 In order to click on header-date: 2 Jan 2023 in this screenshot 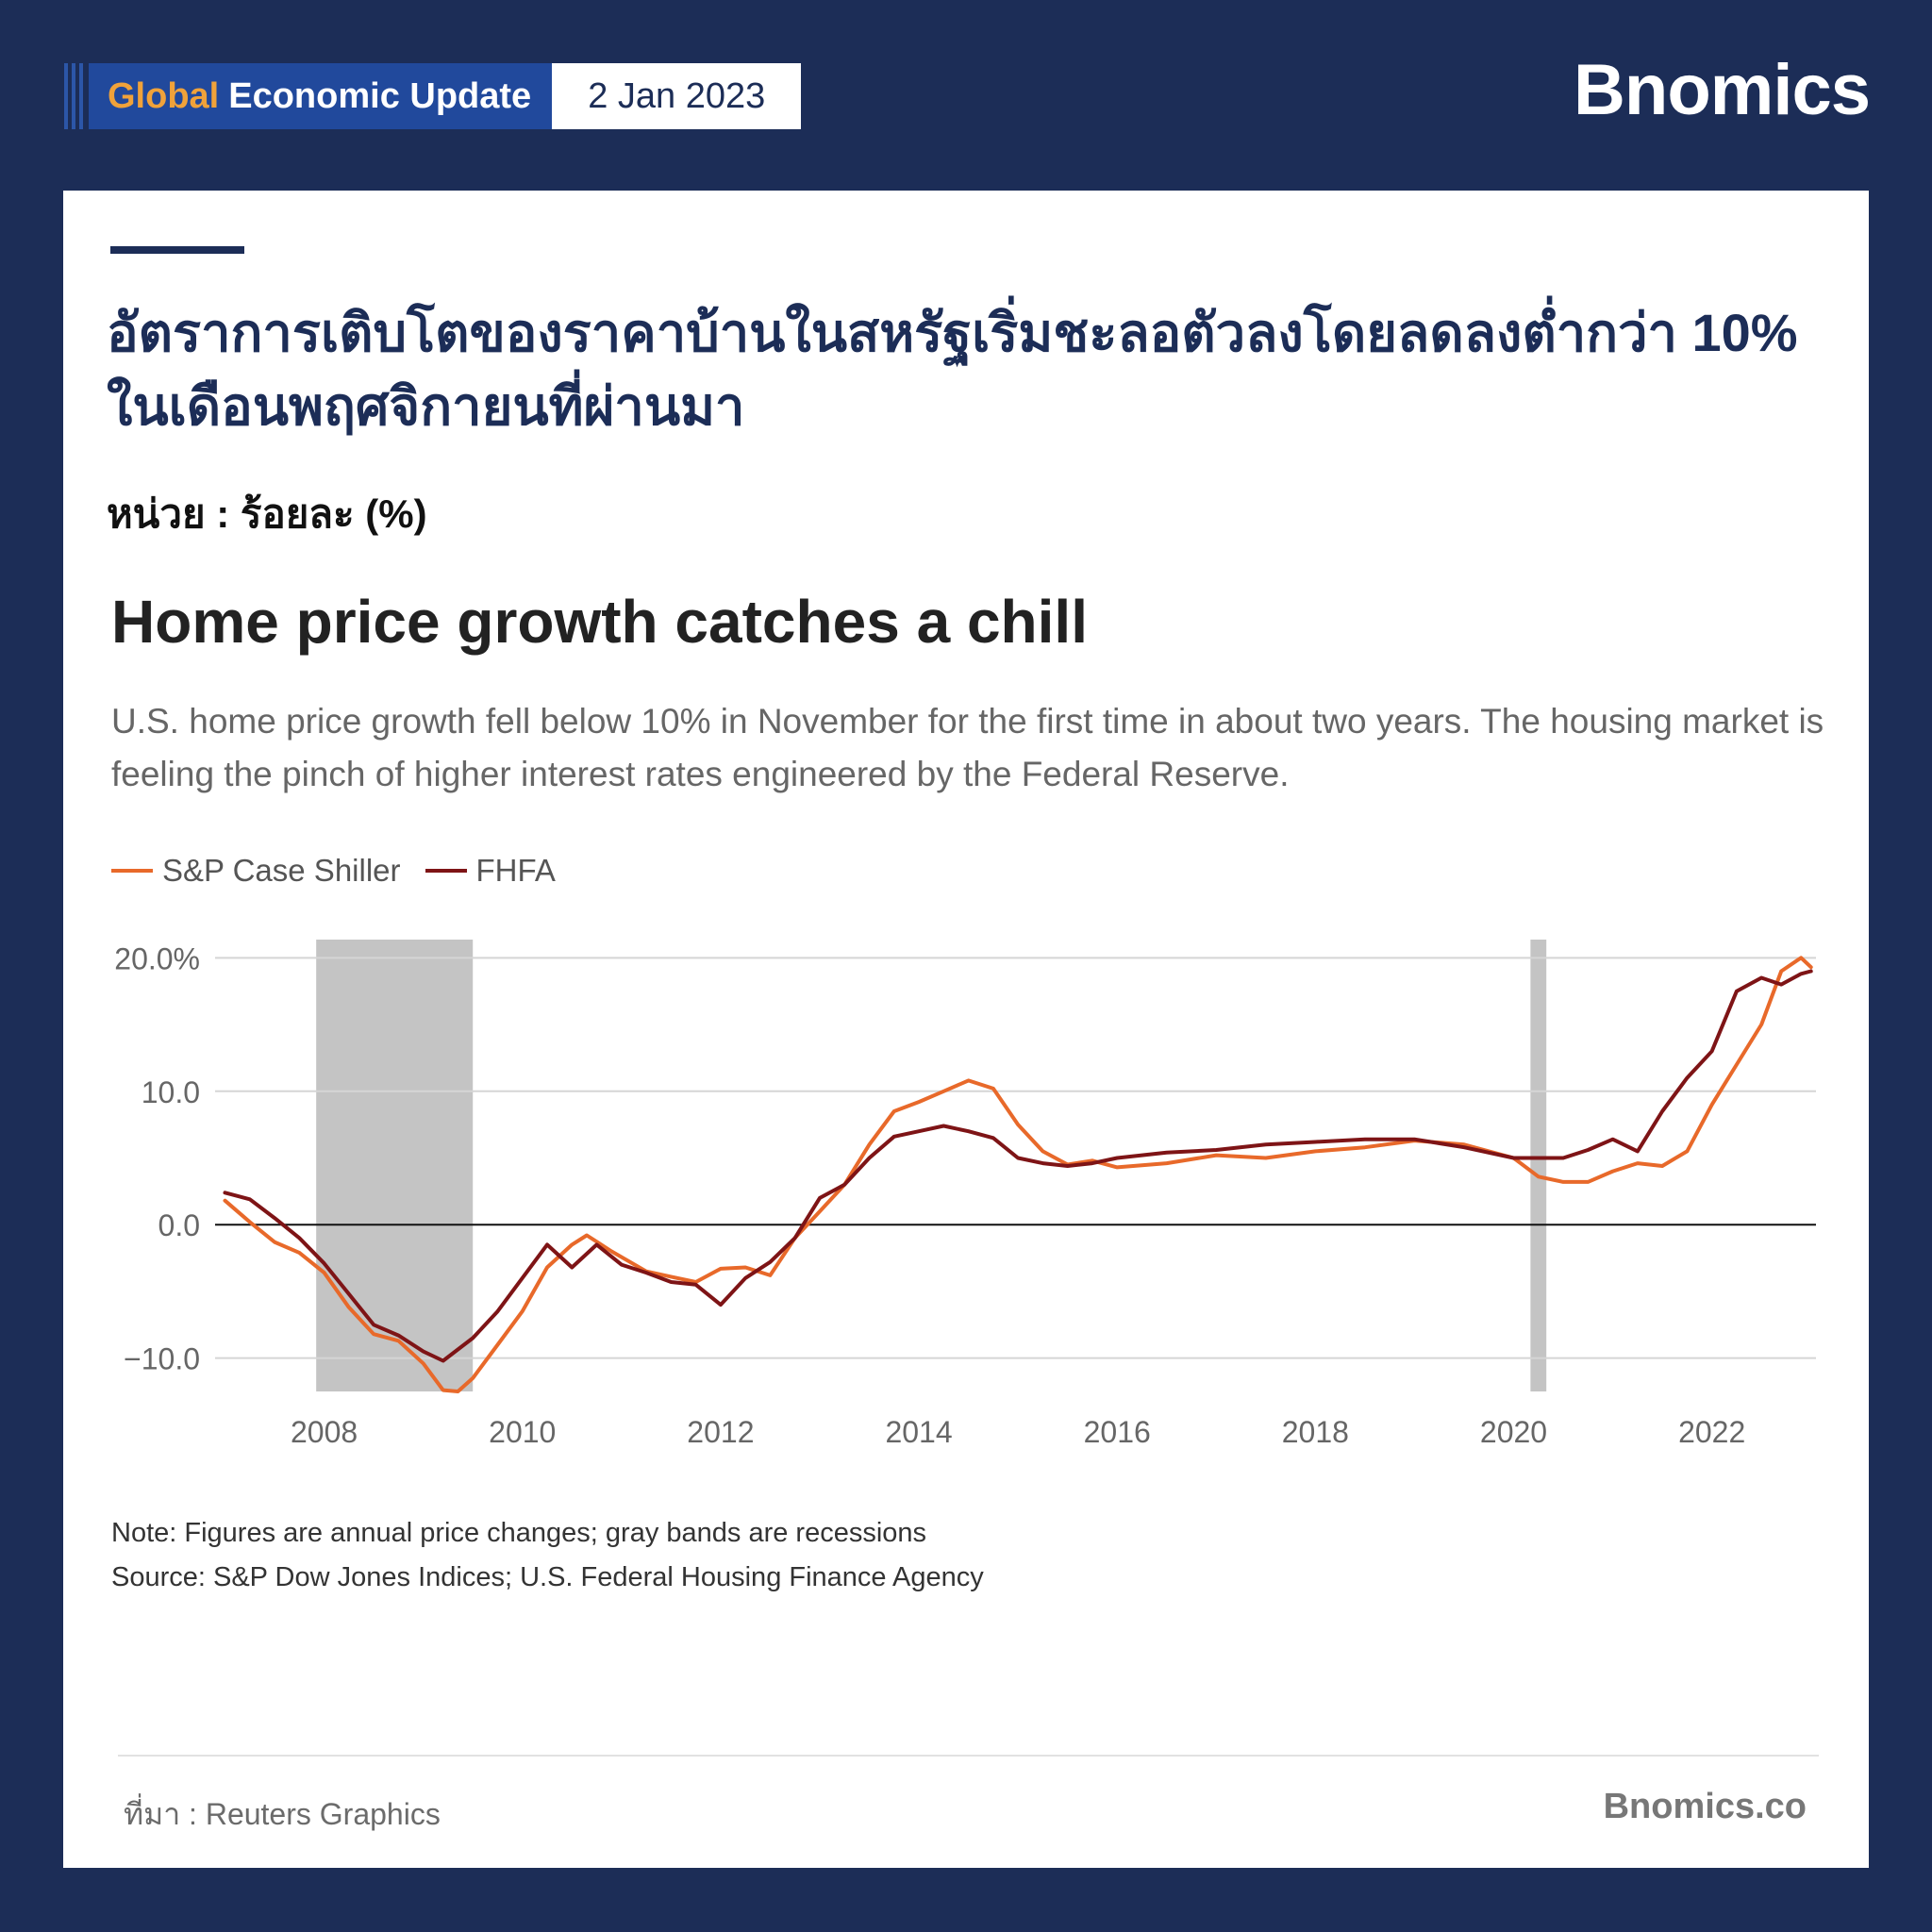, I will do `click(677, 96)`.